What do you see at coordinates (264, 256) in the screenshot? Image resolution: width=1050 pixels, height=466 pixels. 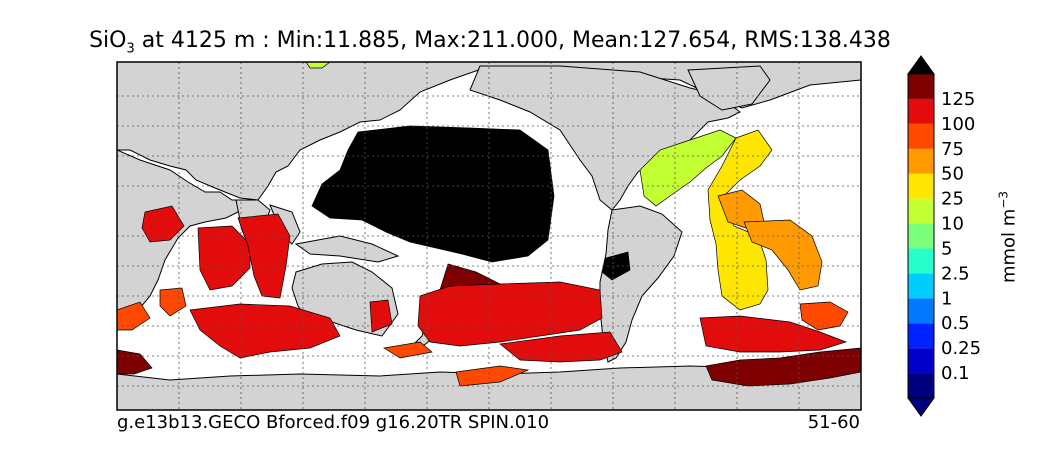 I see `field-indian-100-b` at bounding box center [264, 256].